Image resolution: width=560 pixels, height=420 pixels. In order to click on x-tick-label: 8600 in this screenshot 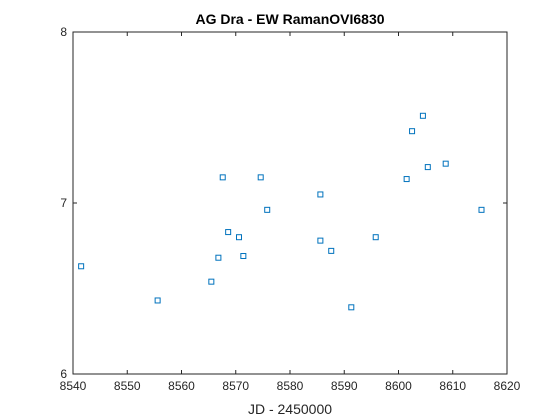, I will do `click(398, 386)`.